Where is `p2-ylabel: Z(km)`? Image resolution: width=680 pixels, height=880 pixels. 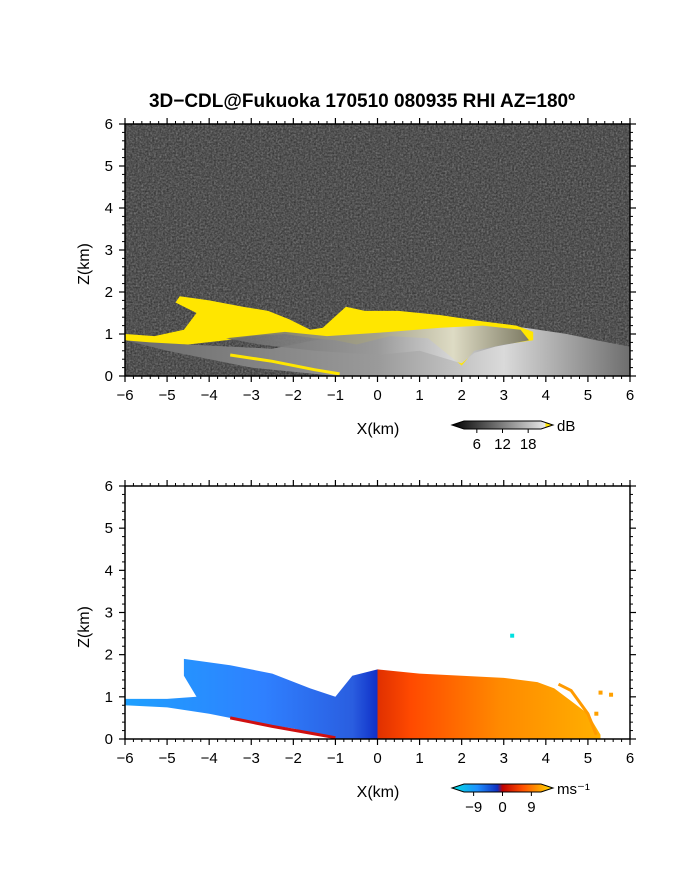
p2-ylabel: Z(km) is located at coordinates (84, 627).